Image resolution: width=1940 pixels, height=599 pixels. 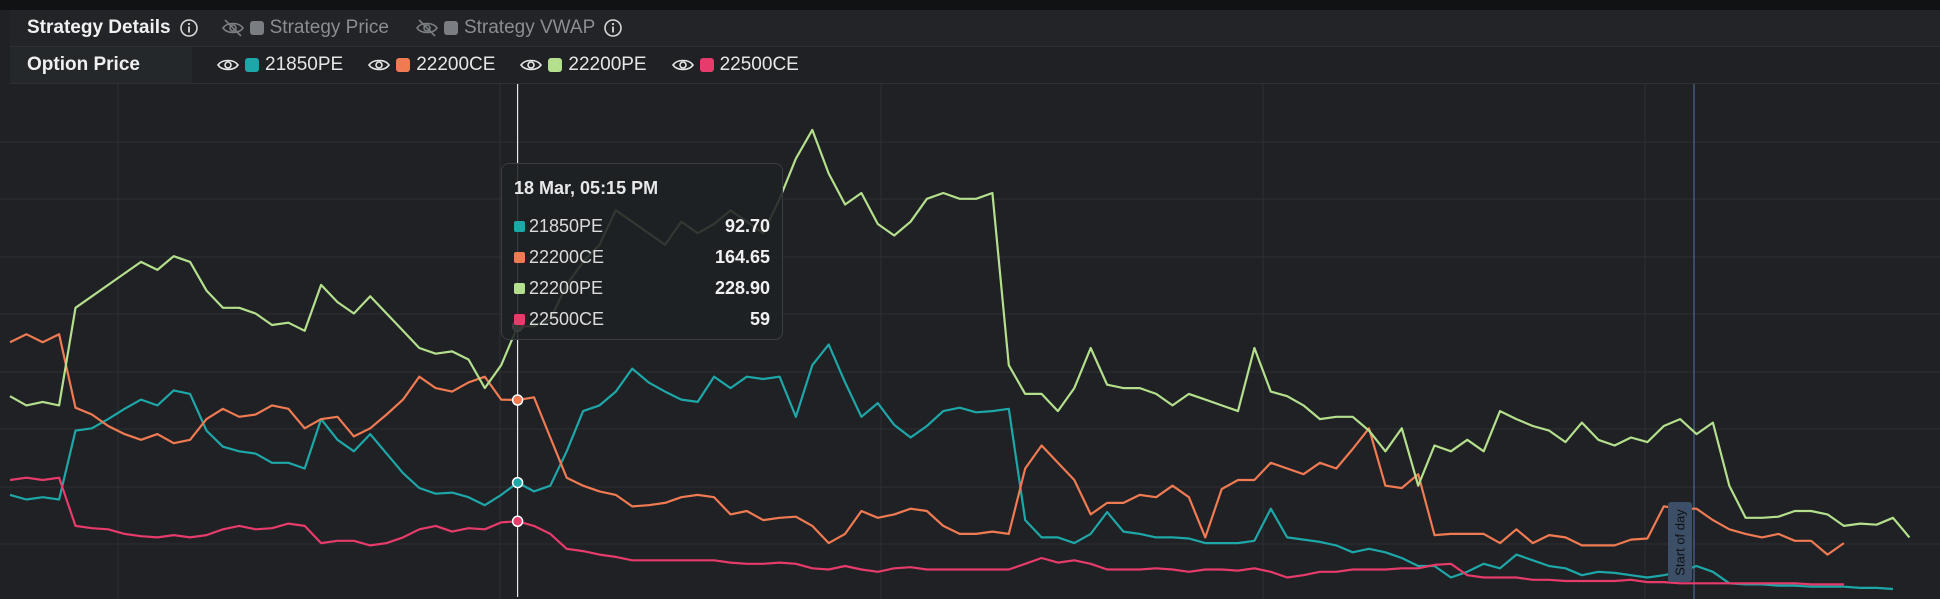 What do you see at coordinates (256, 28) in the screenshot?
I see `strategy-price-swatch` at bounding box center [256, 28].